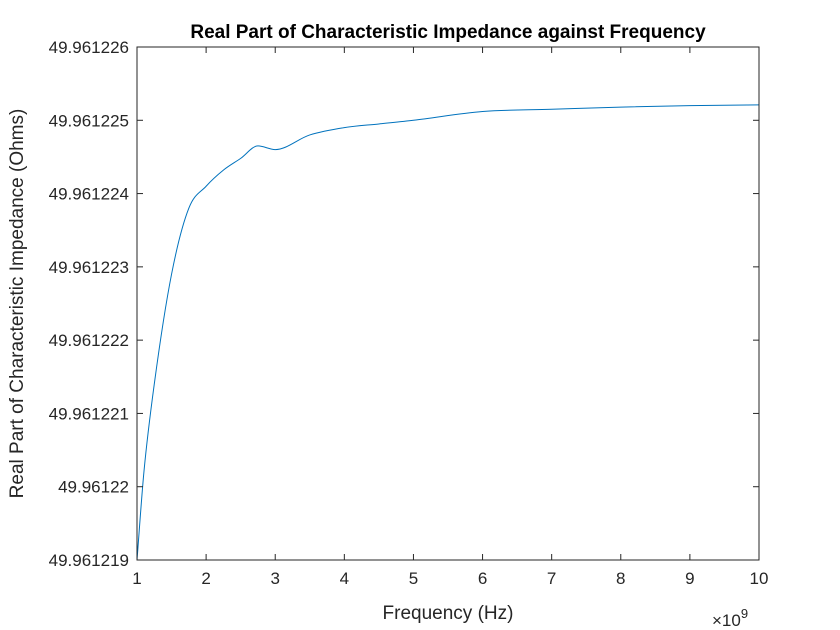 This screenshot has height=630, width=840. Describe the element at coordinates (744, 613) in the screenshot. I see `x-exponent-power: 9` at that location.